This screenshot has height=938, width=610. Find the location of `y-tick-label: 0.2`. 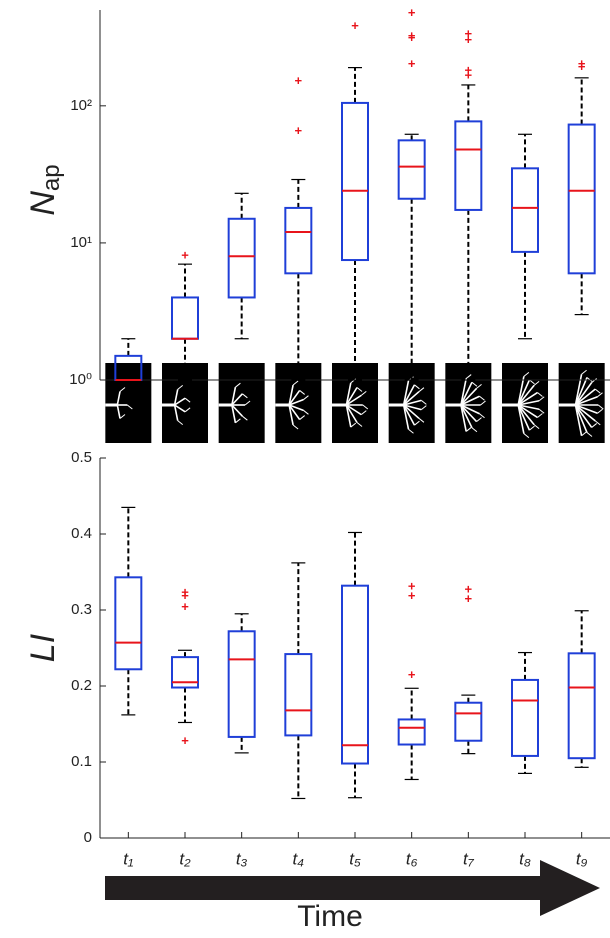

y-tick-label: 0.2 is located at coordinates (81, 685).